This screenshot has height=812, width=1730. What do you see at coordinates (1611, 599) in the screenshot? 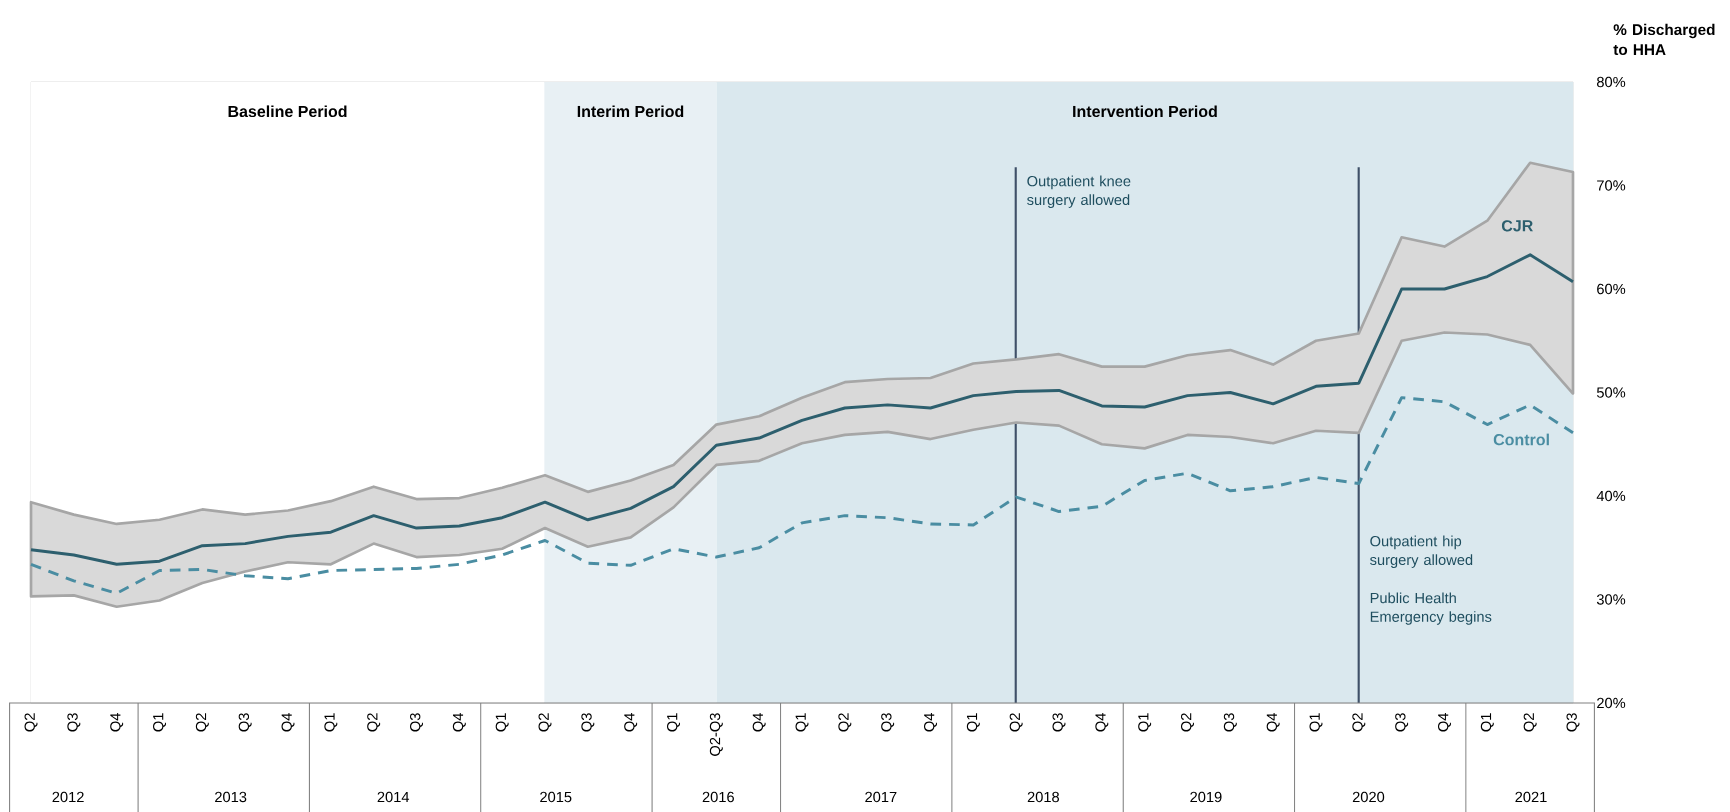
I see `y-tick-label: 30%` at bounding box center [1611, 599].